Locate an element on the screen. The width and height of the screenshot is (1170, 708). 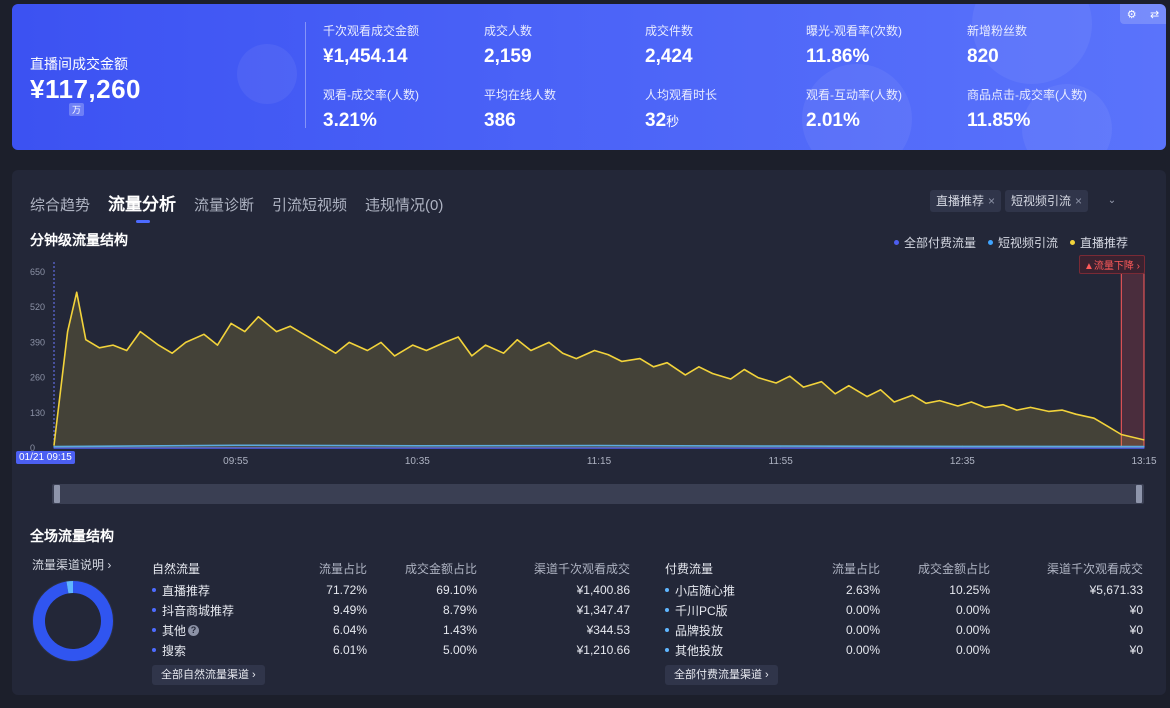
full-section-title: 全场流量结构 is located at coordinates (72, 536).